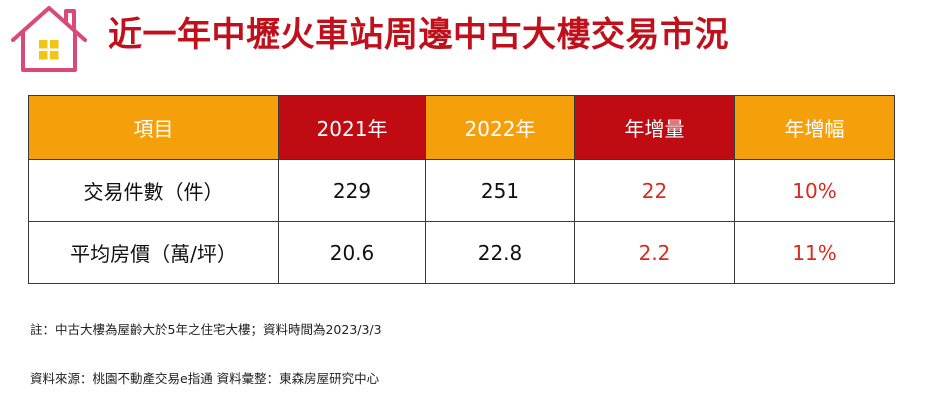 The image size is (927, 411). What do you see at coordinates (418, 35) in the screenshot?
I see `page-title: 近一年中壢火車站周邊中古大樓交易市況` at bounding box center [418, 35].